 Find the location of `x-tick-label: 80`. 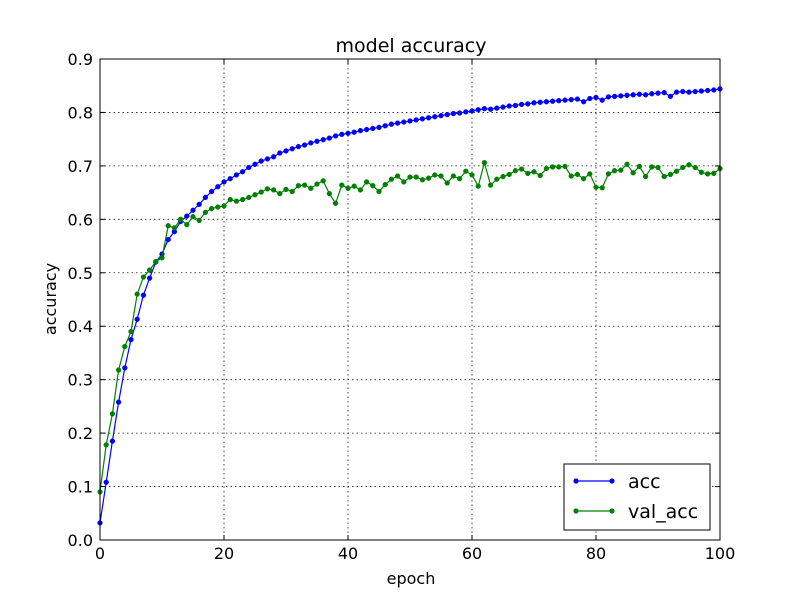

x-tick-label: 80 is located at coordinates (596, 553).